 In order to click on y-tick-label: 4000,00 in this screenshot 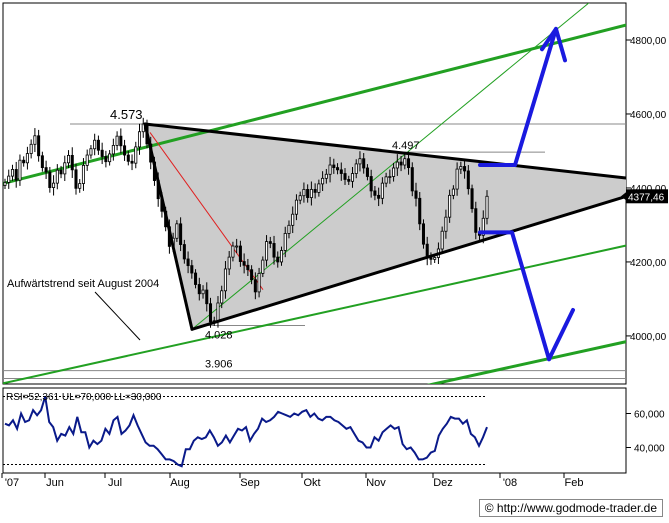, I will do `click(648, 337)`.